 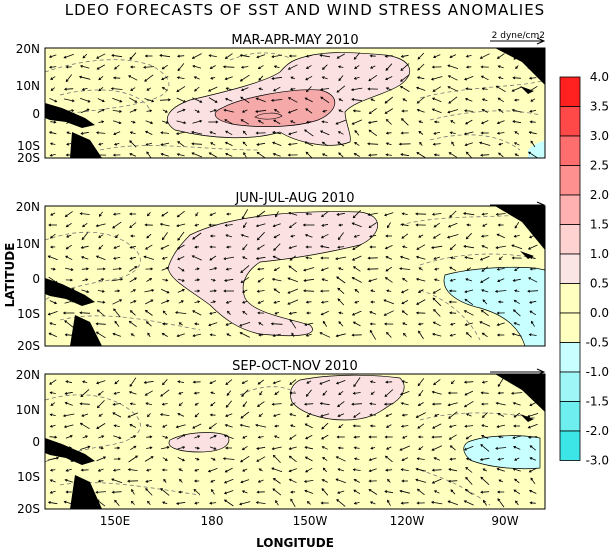 What do you see at coordinates (599, 195) in the screenshot?
I see `colorbar-label: 2.0` at bounding box center [599, 195].